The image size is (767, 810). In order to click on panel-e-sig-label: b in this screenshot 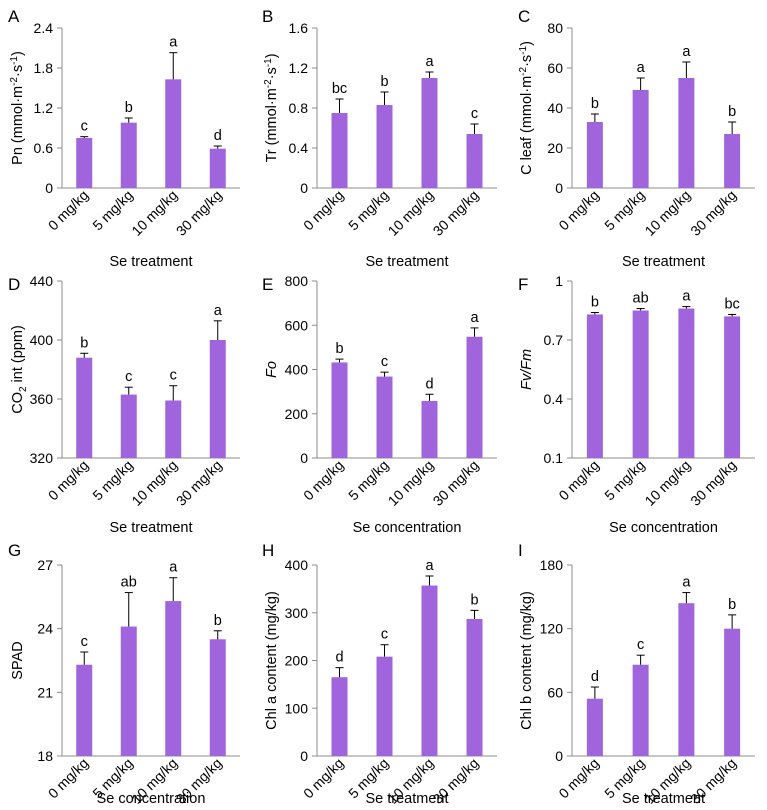, I will do `click(339, 349)`.